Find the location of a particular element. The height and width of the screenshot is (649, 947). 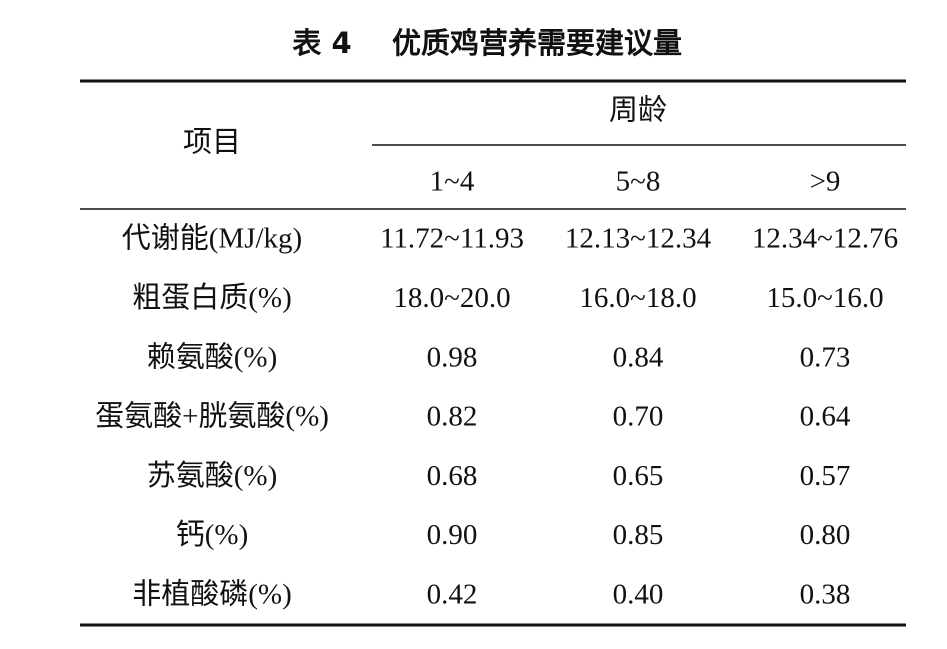

cell: 0.40 is located at coordinates (638, 594).